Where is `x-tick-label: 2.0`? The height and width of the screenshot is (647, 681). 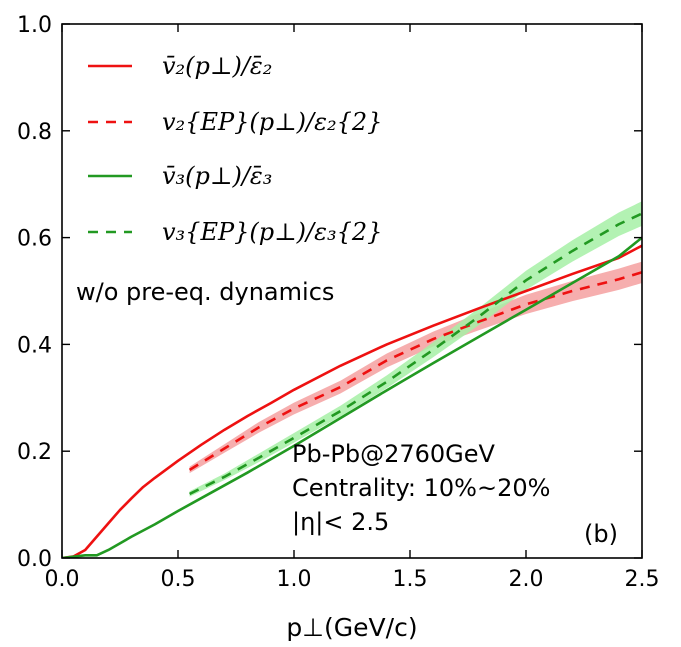 x-tick-label: 2.0 is located at coordinates (526, 579).